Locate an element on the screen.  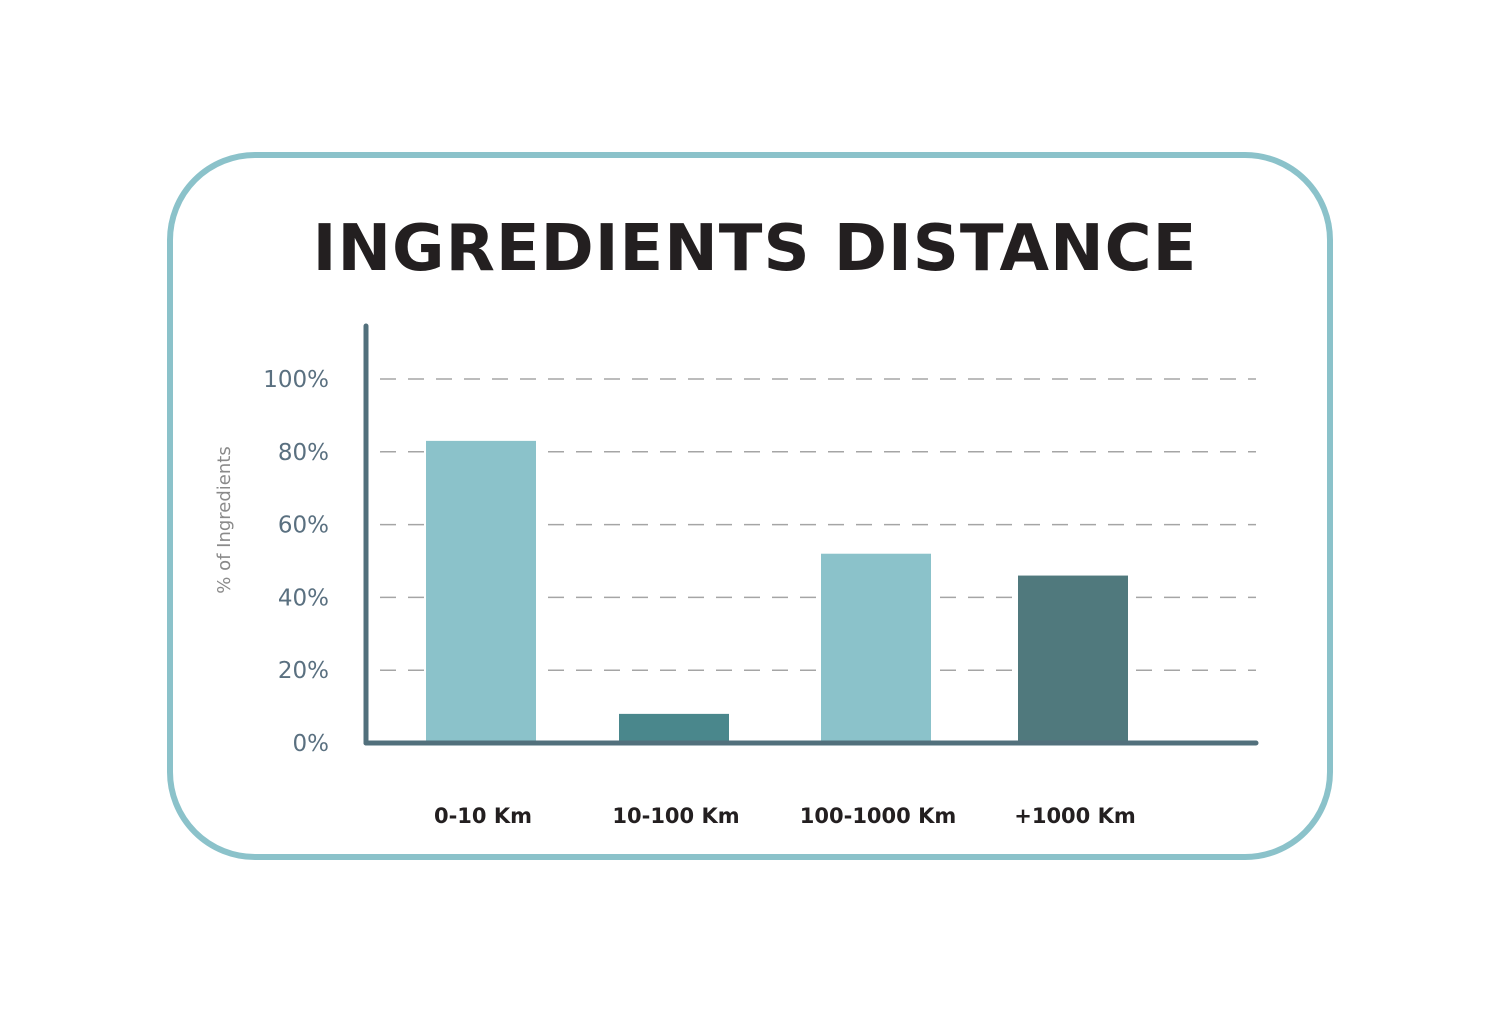
y-axis-title: % of Ingredients is located at coordinates (224, 519).